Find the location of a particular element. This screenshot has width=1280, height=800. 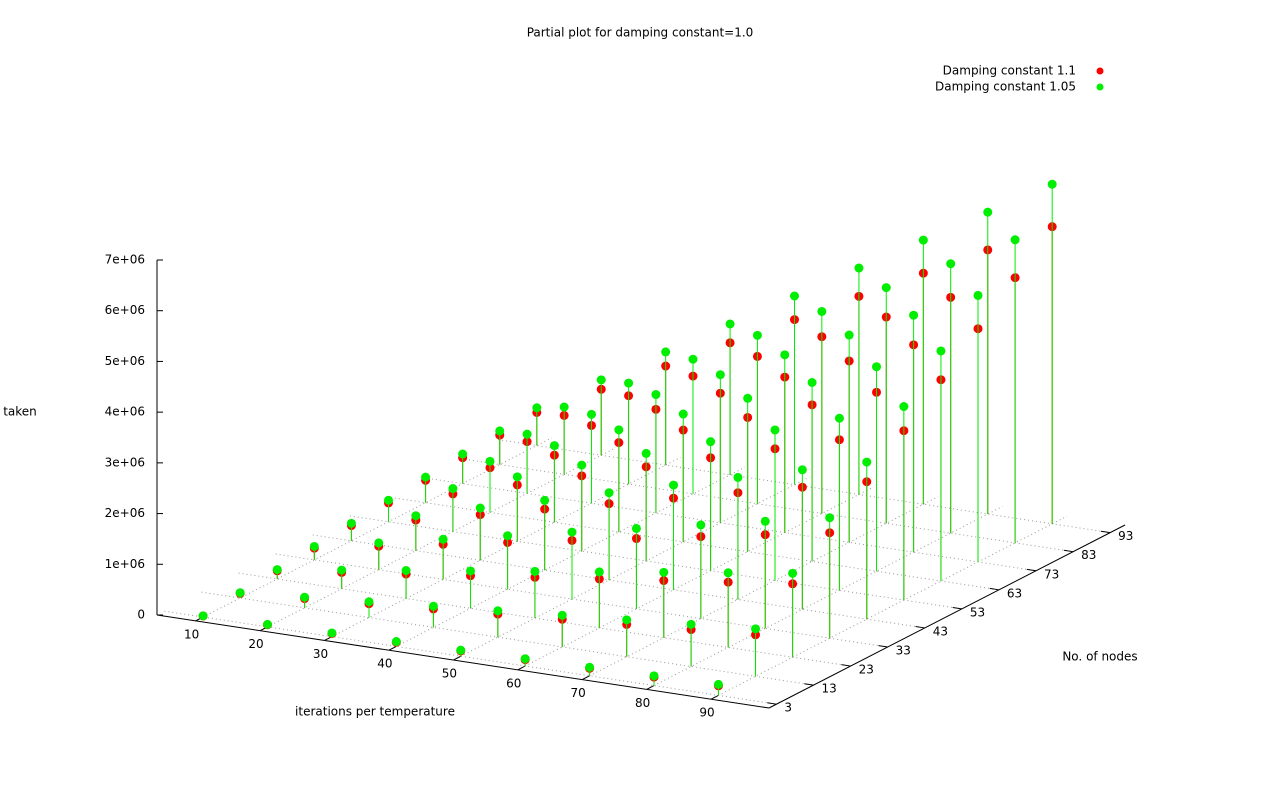

x-tick-label: 80 is located at coordinates (642, 703).